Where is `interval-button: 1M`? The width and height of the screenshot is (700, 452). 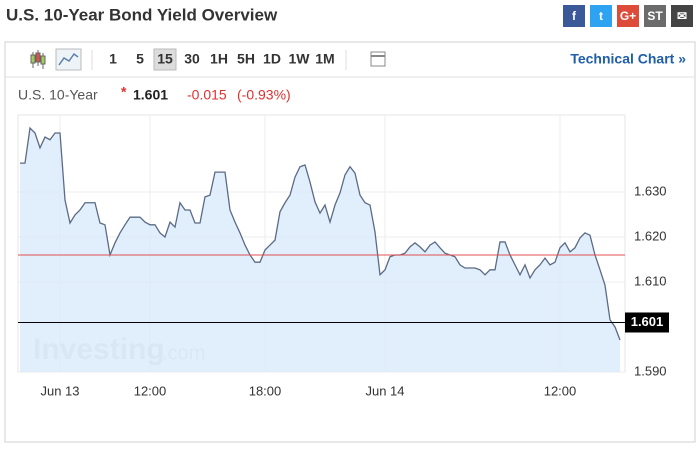
interval-button: 1M is located at coordinates (324, 59).